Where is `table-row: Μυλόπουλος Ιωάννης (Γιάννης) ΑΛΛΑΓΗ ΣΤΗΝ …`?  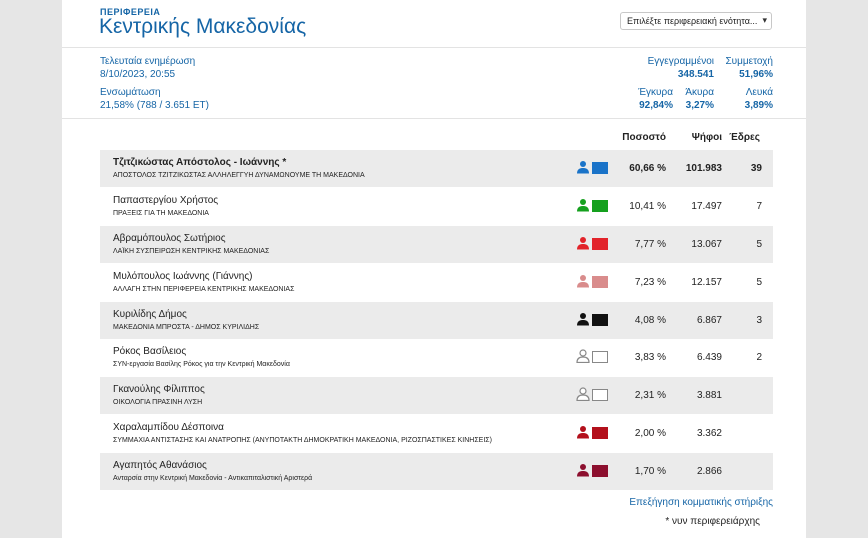 table-row: Μυλόπουλος Ιωάννης (Γιάννης) ΑΛΛΑΓΗ ΣΤΗΝ … is located at coordinates (436, 282).